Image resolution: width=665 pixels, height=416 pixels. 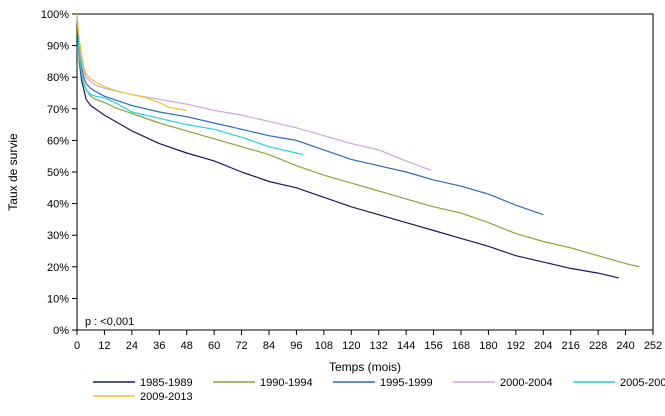 I want to click on y-tick-label: 80%, so click(x=58, y=78).